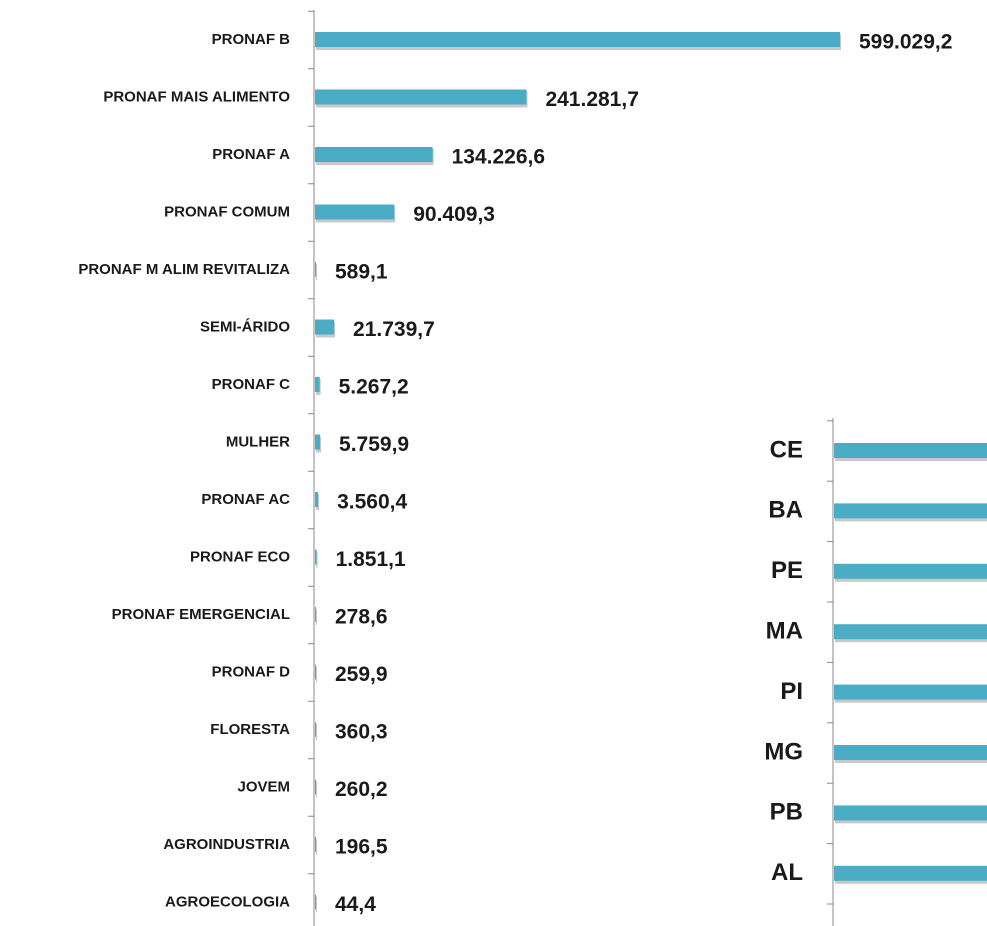 This screenshot has width=987, height=926. What do you see at coordinates (786, 449) in the screenshot?
I see `category-label: CE` at bounding box center [786, 449].